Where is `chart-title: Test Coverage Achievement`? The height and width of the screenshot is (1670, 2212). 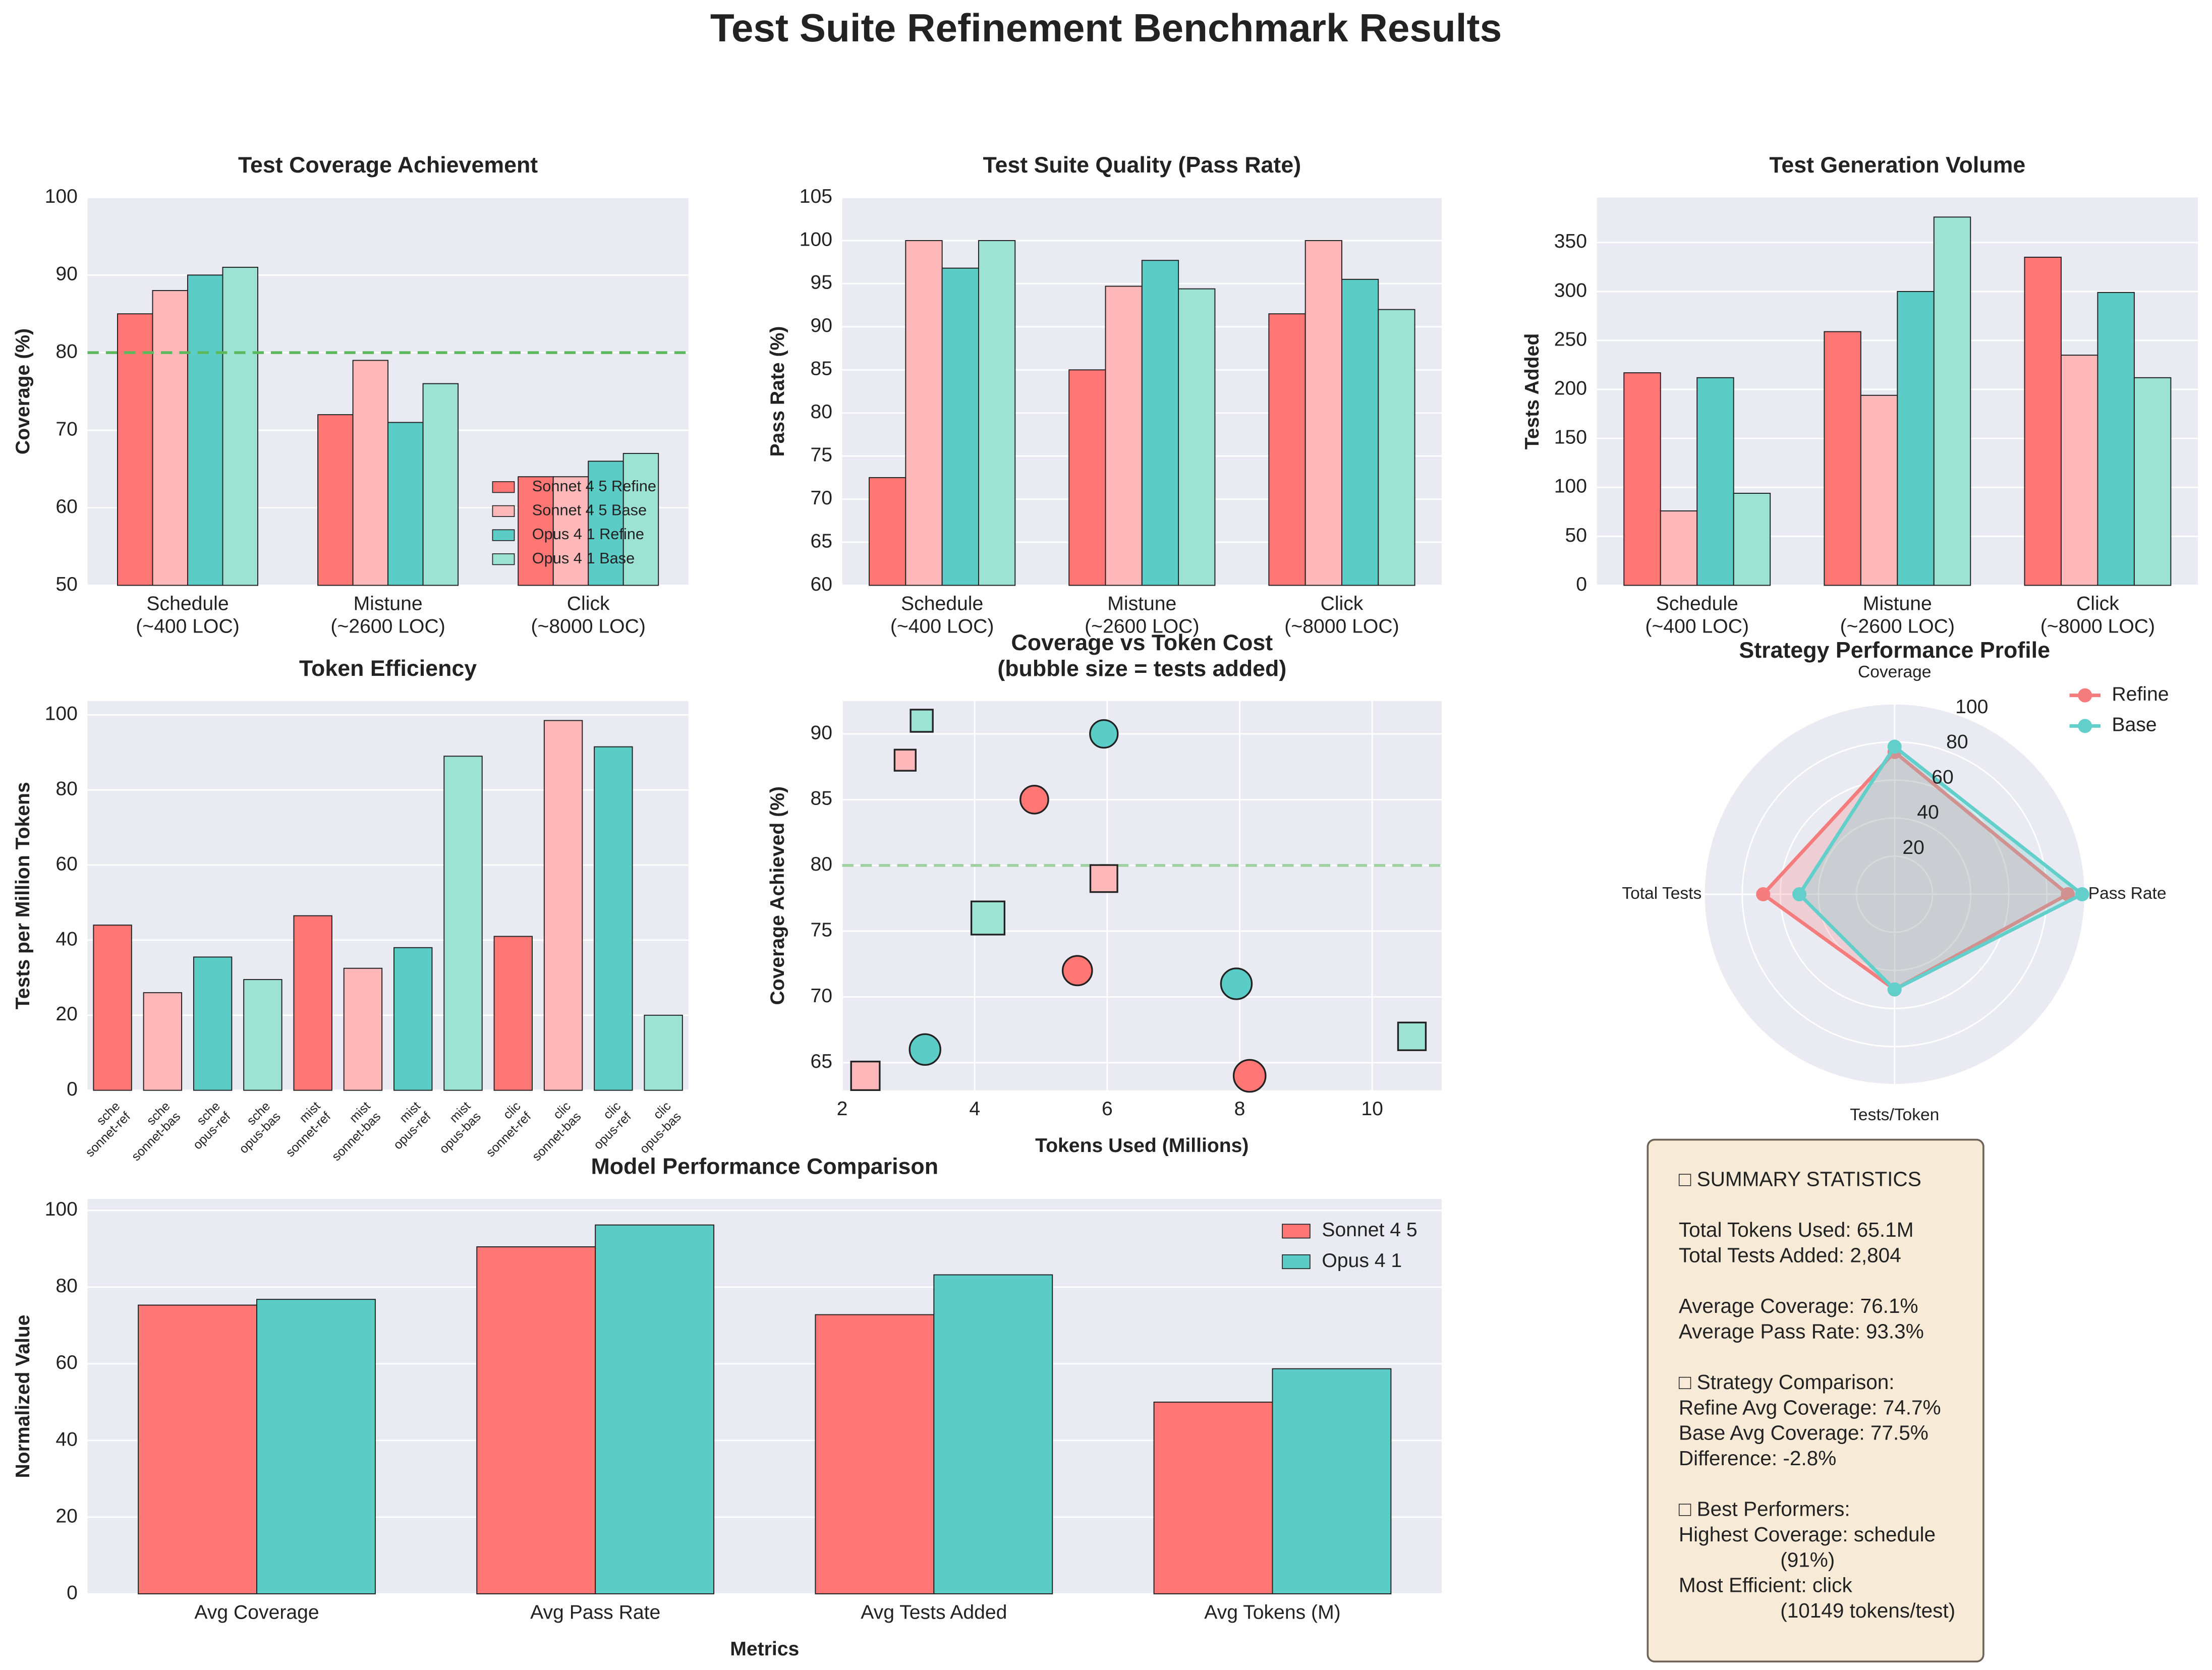 chart-title: Test Coverage Achievement is located at coordinates (388, 165).